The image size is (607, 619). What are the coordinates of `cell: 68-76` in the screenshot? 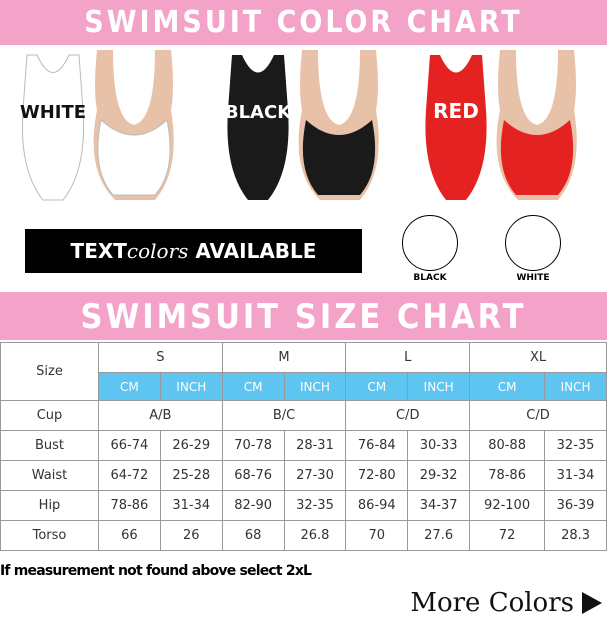 It's located at (253, 475).